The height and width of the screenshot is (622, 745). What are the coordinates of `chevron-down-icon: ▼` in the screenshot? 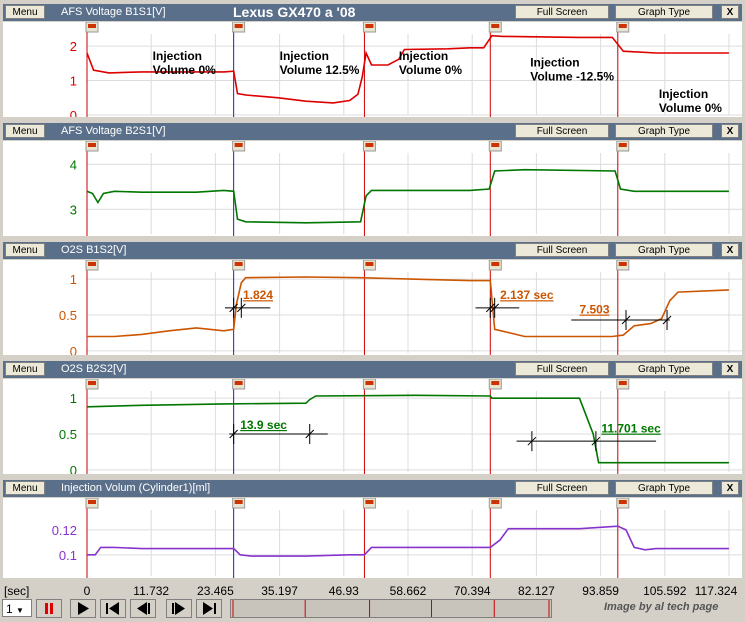 It's located at (20, 610).